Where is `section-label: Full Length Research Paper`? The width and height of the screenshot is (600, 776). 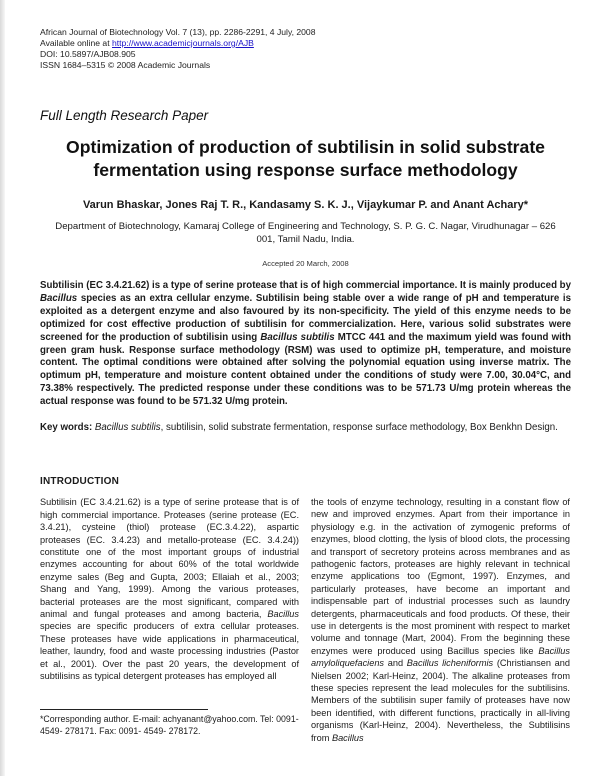
section-label: Full Length Research Paper is located at coordinates (124, 115).